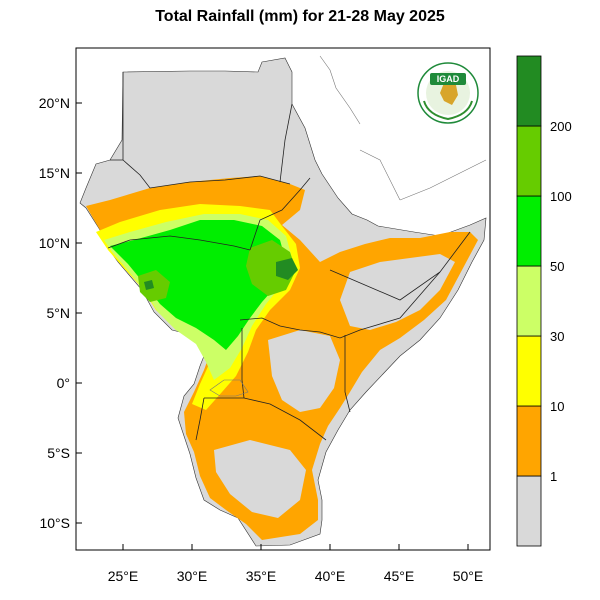 The height and width of the screenshot is (600, 600). What do you see at coordinates (544, 301) in the screenshot?
I see `colorbar: 1 10 30 50 100 200` at bounding box center [544, 301].